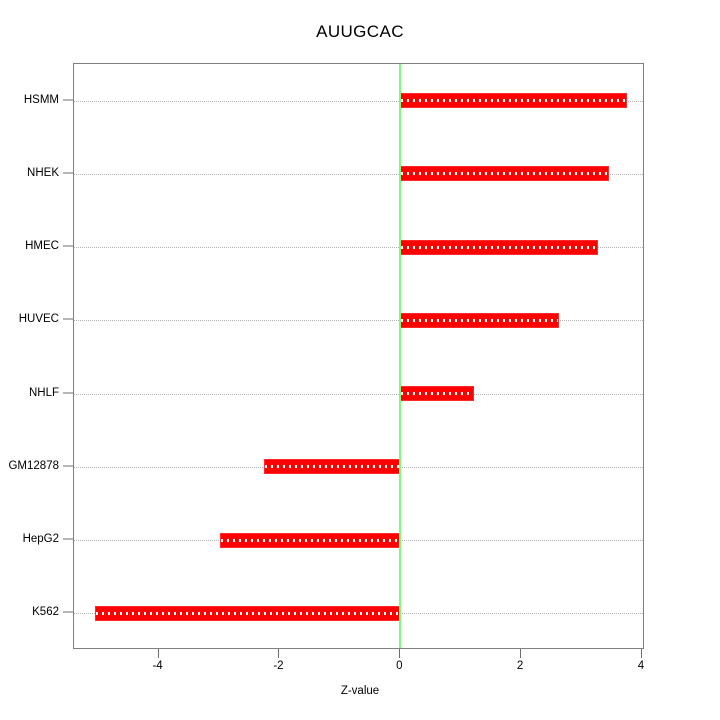 The height and width of the screenshot is (720, 720). I want to click on bar-gm12878, so click(332, 467).